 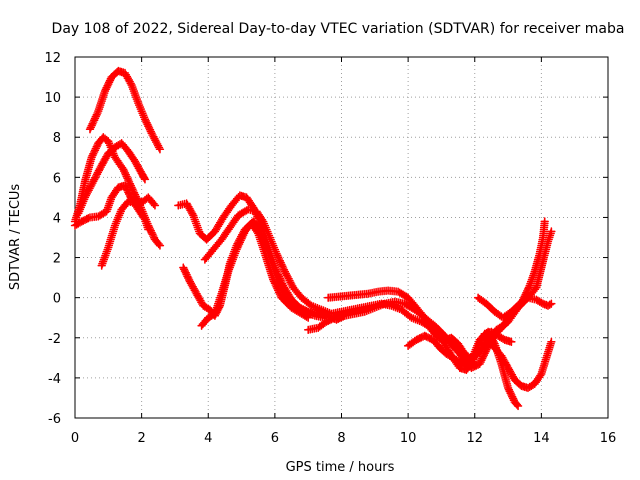 I want to click on x-tick-label: 4, so click(x=208, y=438).